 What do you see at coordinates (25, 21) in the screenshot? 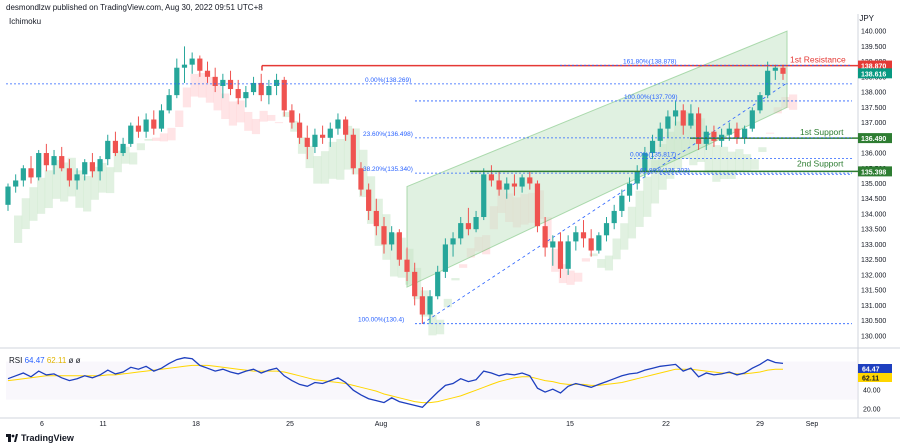
I see `indicator-label: Ichimoku` at bounding box center [25, 21].